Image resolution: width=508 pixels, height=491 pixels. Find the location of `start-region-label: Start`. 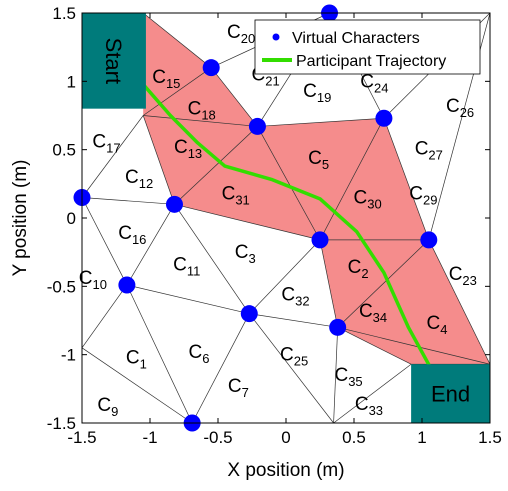

start-region-label: Start is located at coordinates (113, 61).